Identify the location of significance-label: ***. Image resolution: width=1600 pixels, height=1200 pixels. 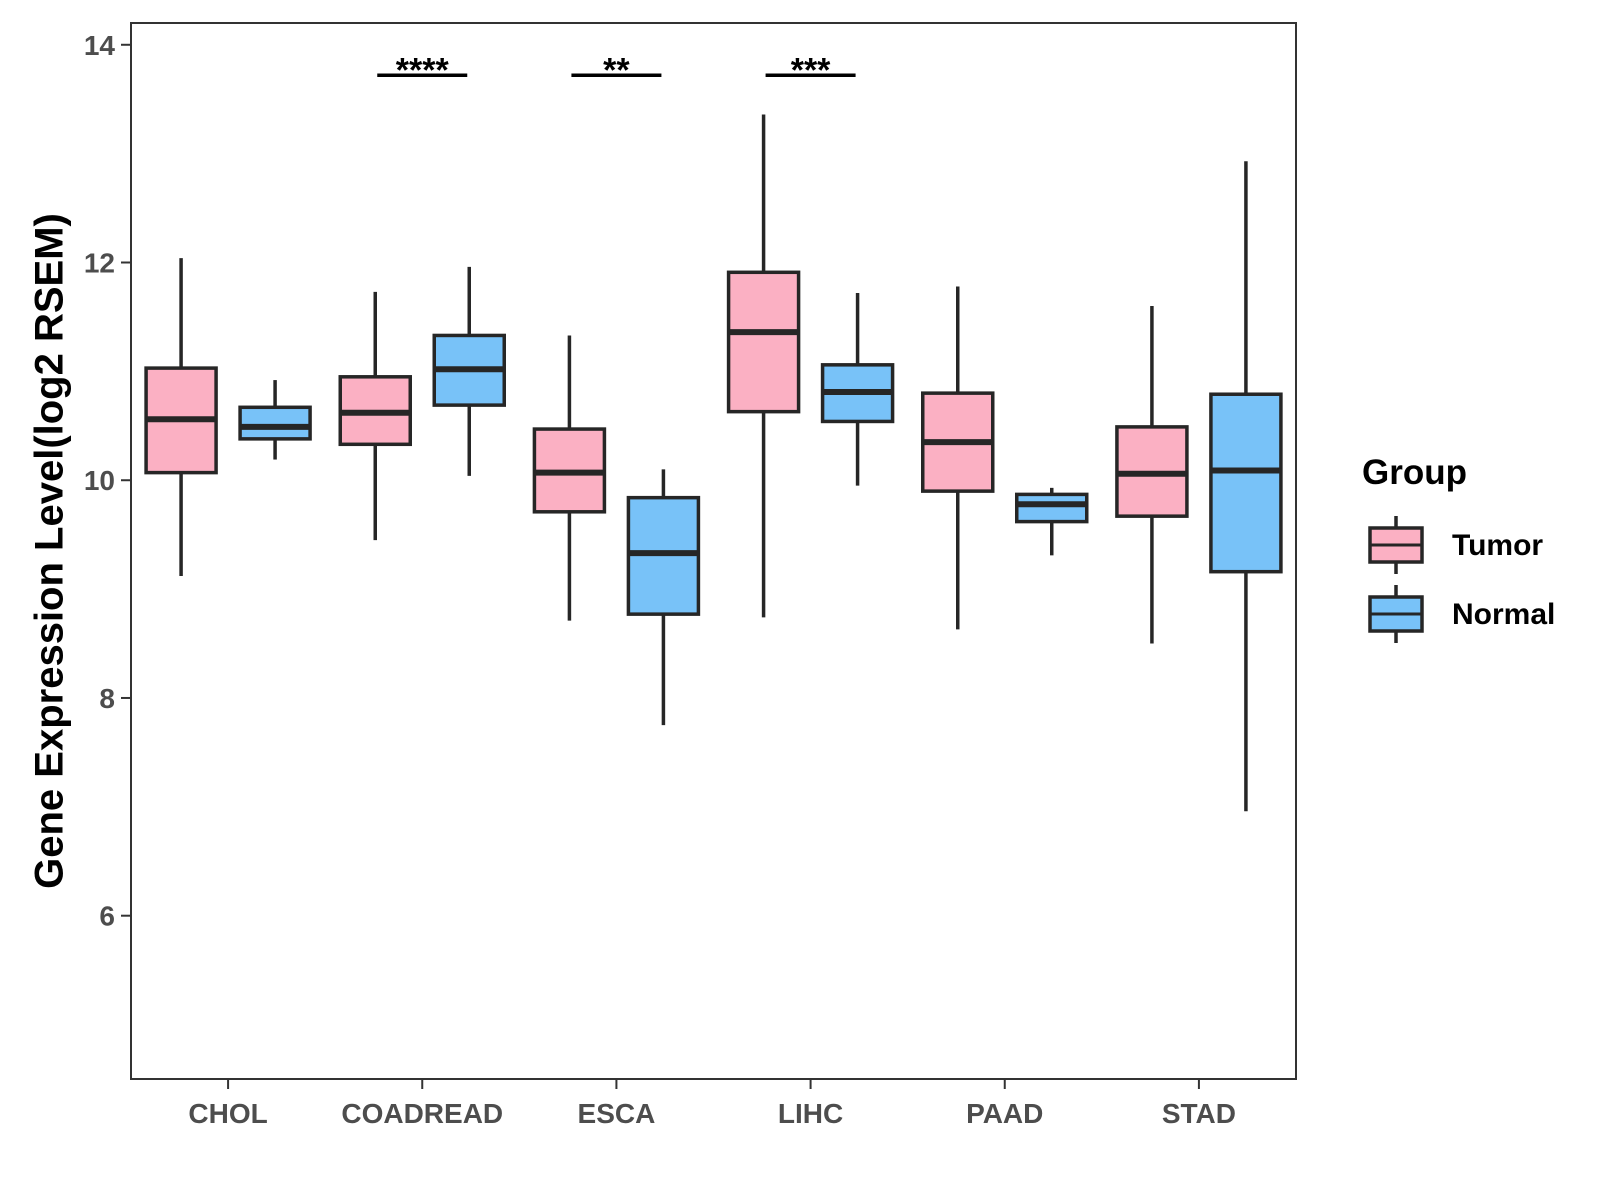
(811, 70).